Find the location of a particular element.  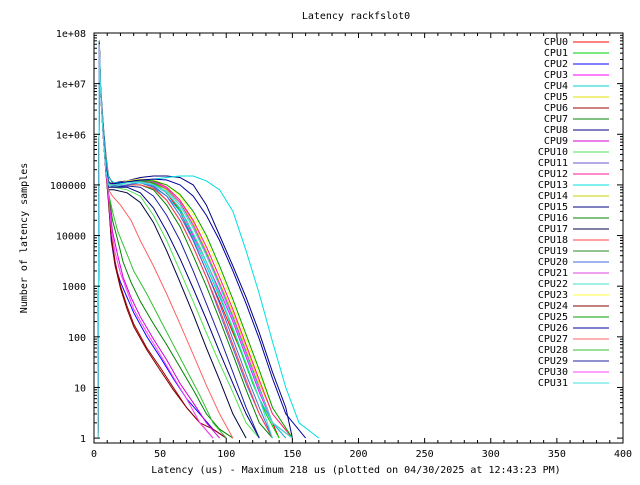

legend-label-cpu7: CPU7 is located at coordinates (556, 119).